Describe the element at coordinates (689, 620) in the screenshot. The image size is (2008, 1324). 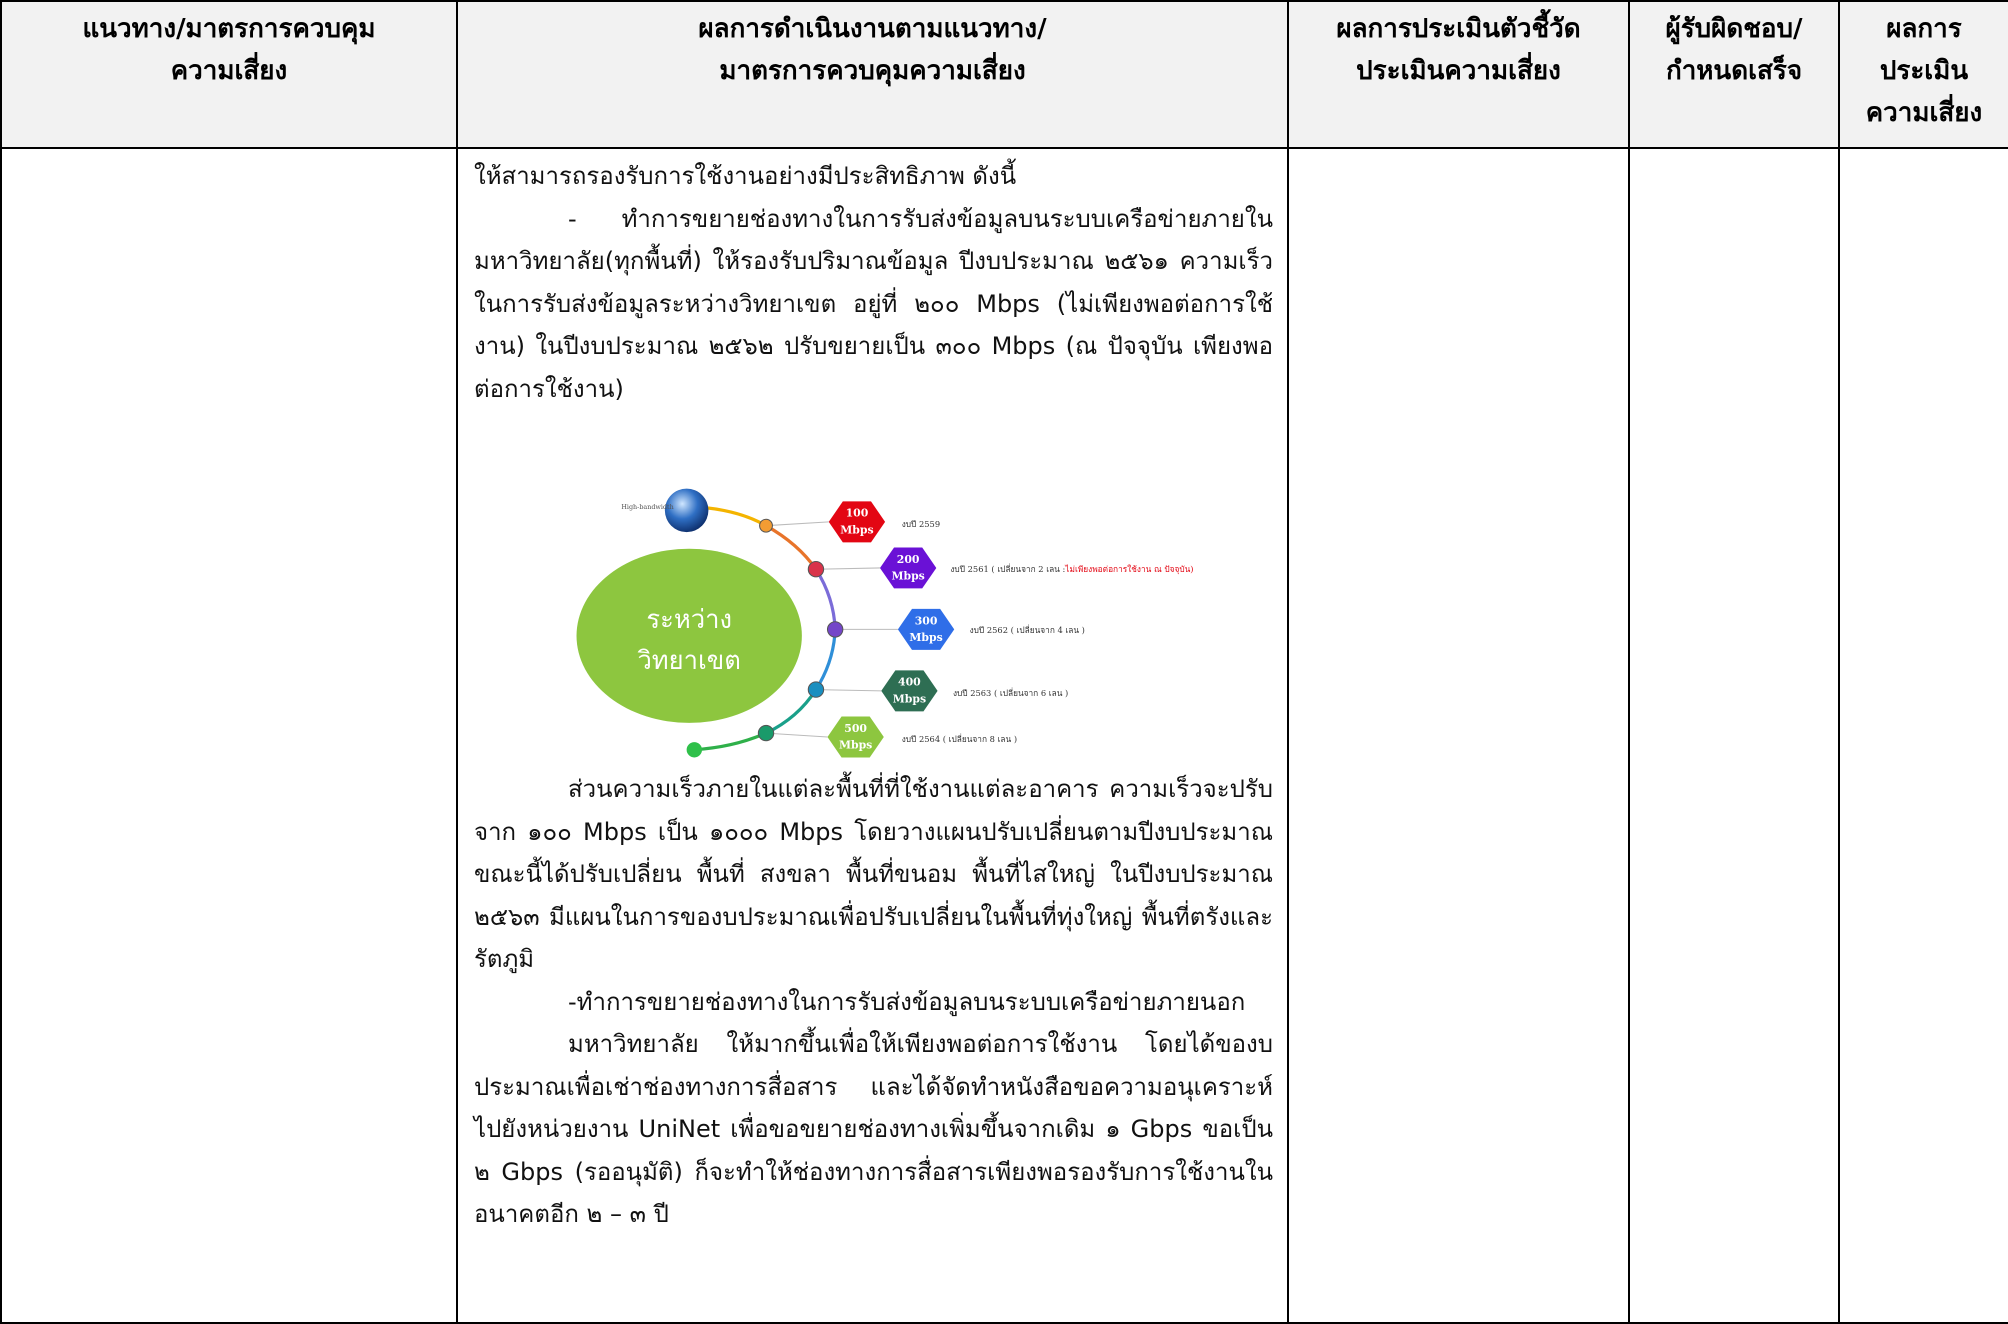
I see `center-text: ระหว่าง` at that location.